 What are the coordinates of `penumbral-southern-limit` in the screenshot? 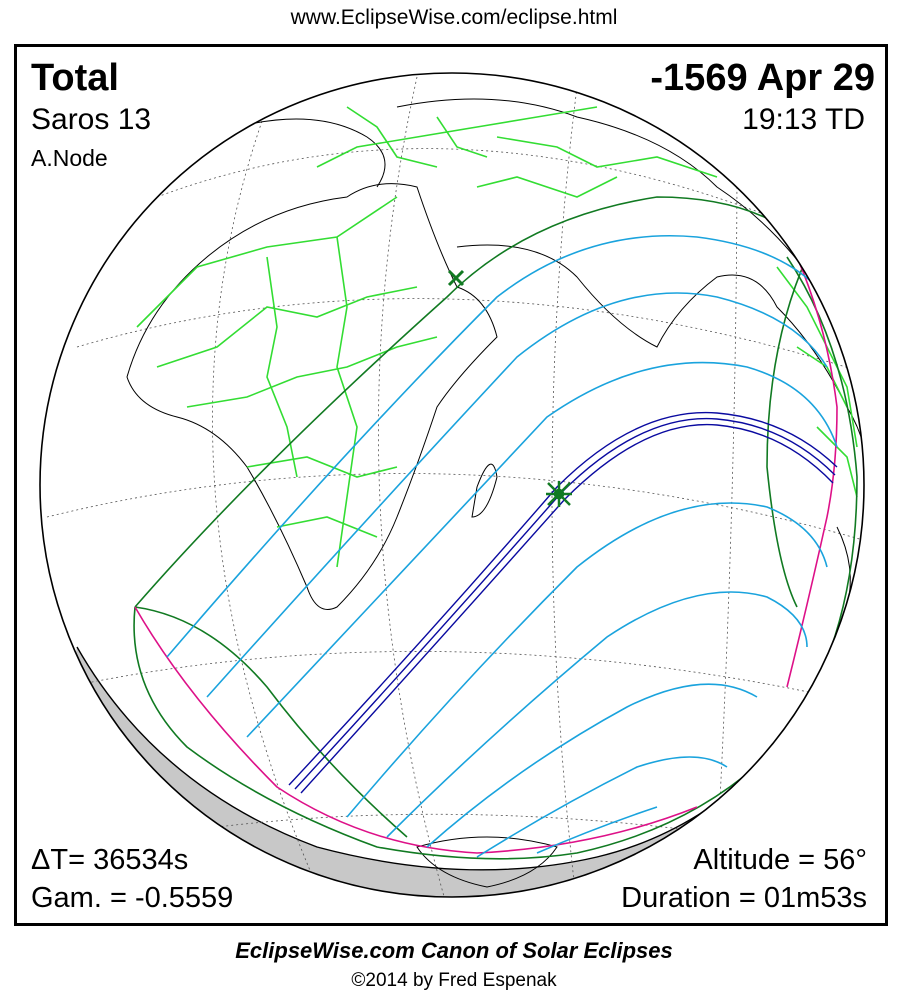 It's located at (271, 722).